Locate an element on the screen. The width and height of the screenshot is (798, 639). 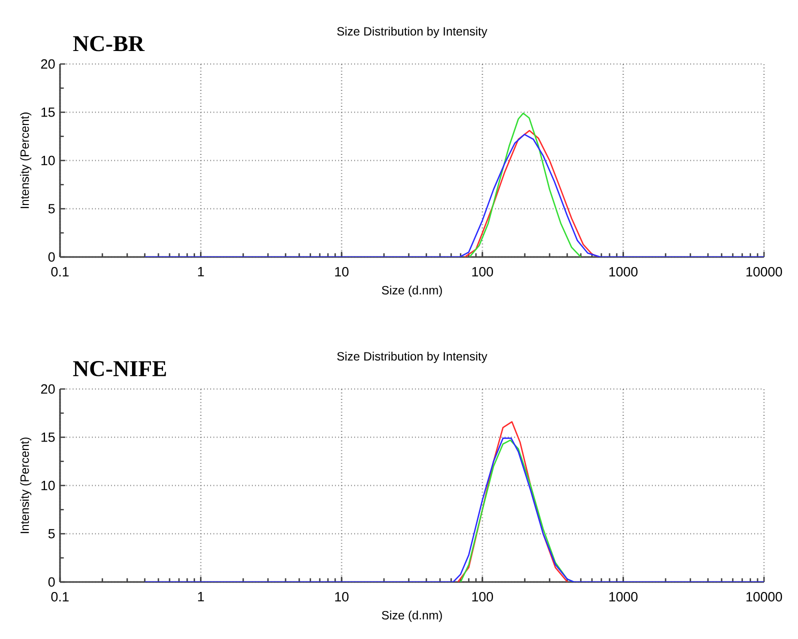
text: NC-BR is located at coordinates (109, 44).